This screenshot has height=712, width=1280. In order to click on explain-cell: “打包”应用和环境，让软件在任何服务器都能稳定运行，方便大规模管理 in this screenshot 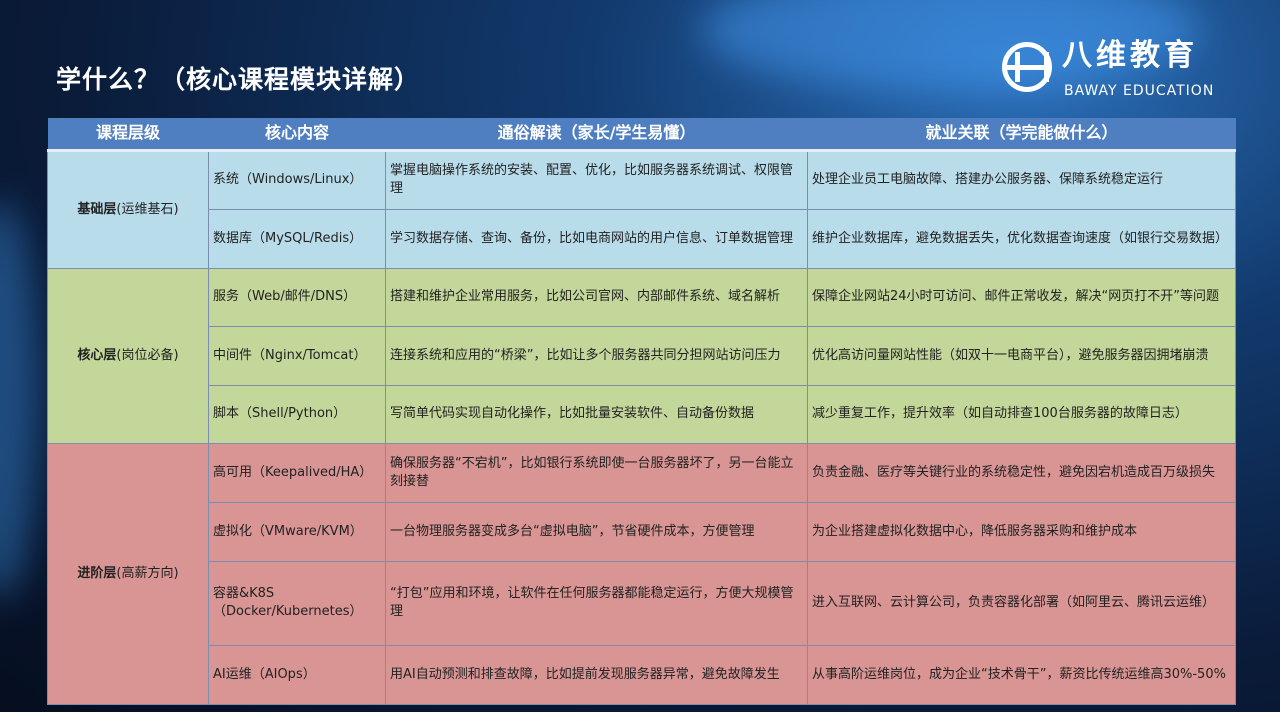, I will do `click(596, 603)`.